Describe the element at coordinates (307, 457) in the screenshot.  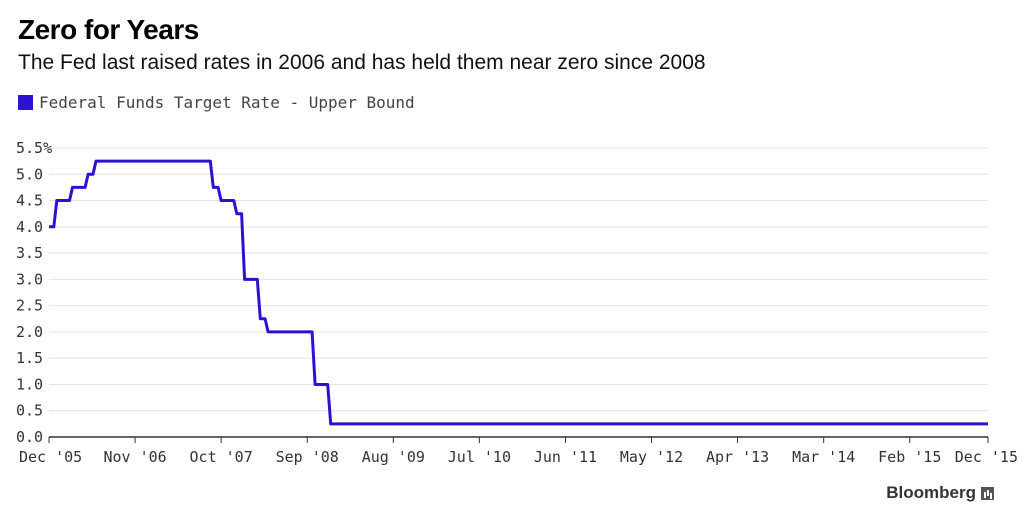
I see `x-tick-label: Sep '08` at that location.